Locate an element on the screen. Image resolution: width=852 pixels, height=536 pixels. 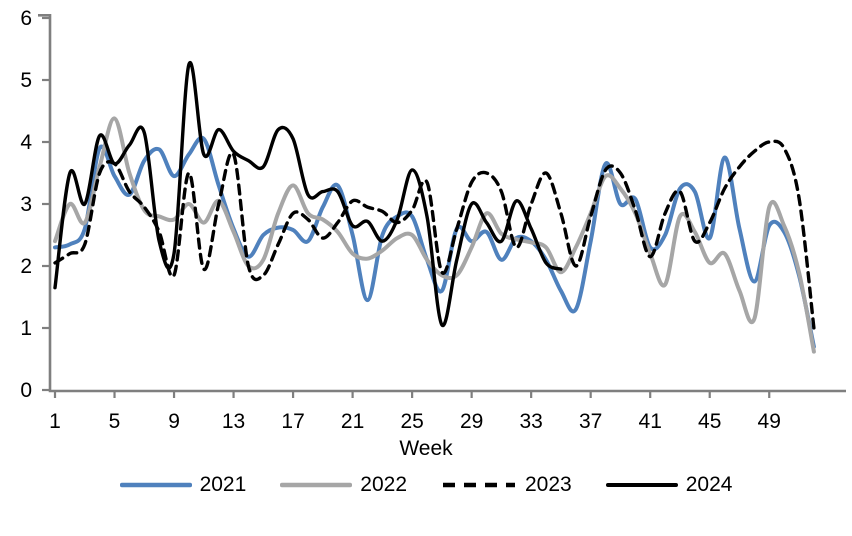
y-tick-label: 2 is located at coordinates (26, 266).